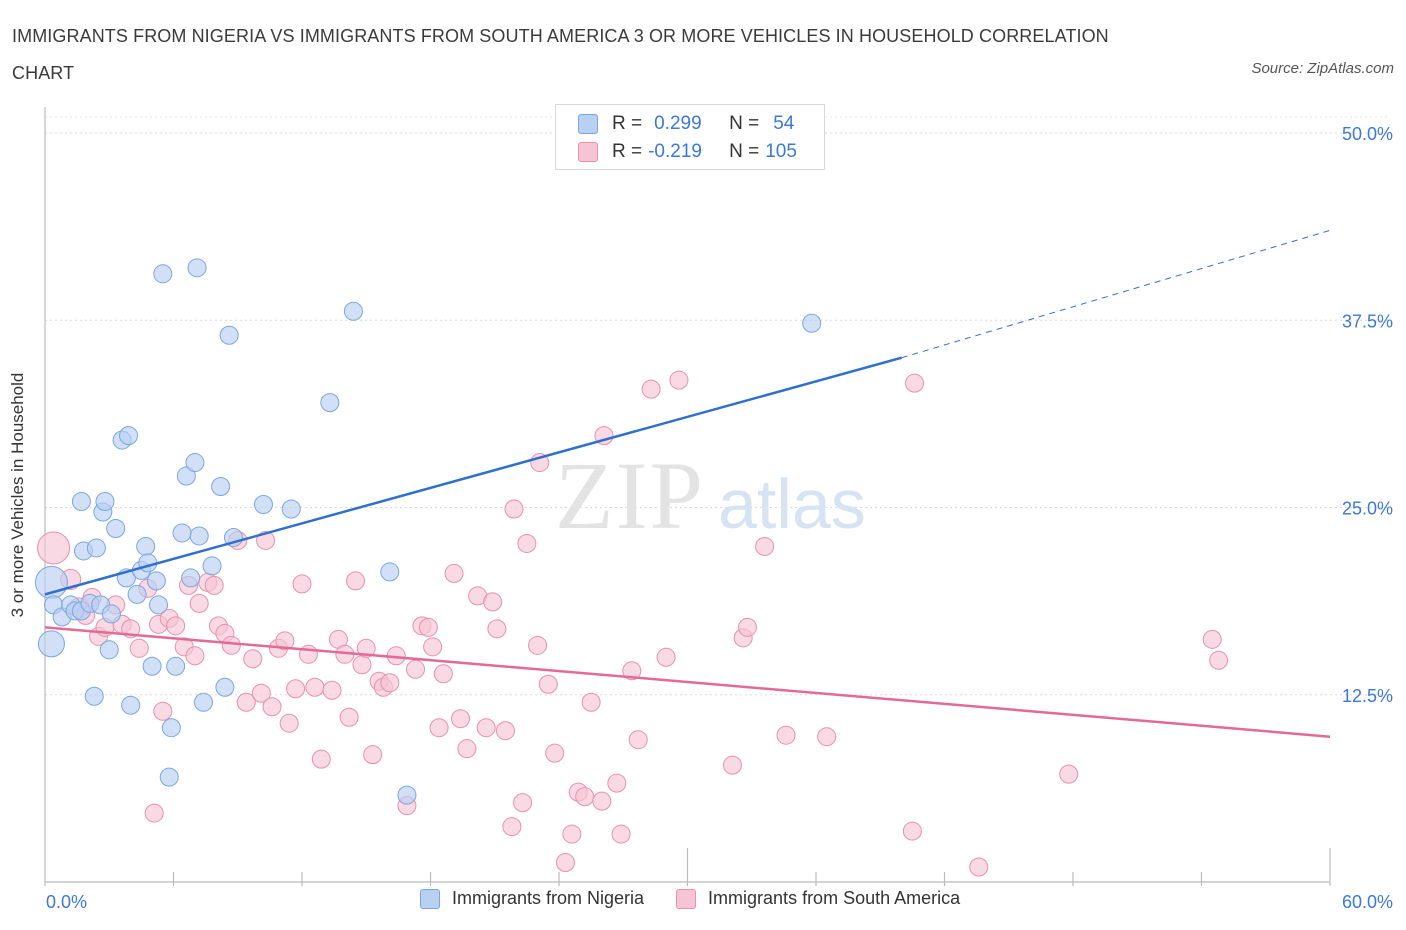  Describe the element at coordinates (1367, 321) in the screenshot. I see `y-tick-label: 37.5%` at that location.